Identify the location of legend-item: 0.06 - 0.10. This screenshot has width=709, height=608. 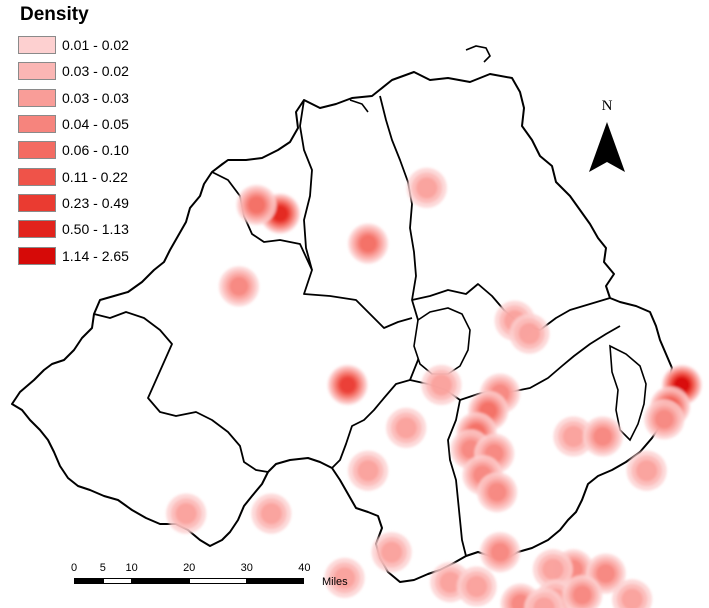
(118, 150).